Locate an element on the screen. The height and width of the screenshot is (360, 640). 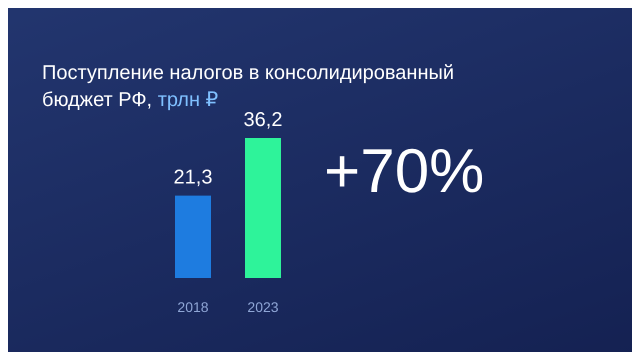
data-label: 21,3 is located at coordinates (193, 177).